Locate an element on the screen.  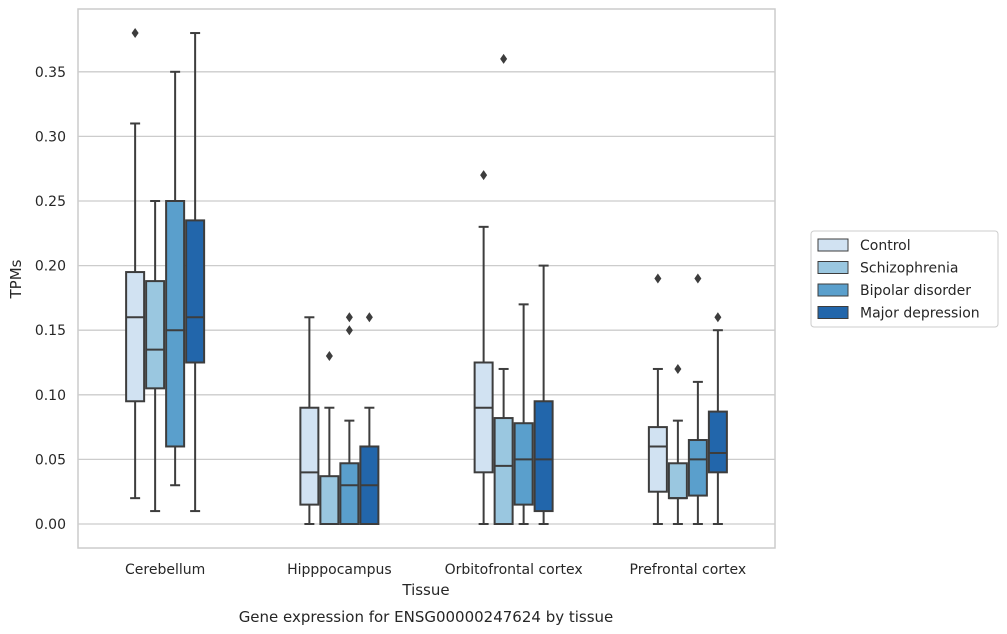
legend-entry: Schizophrenia is located at coordinates (909, 269).